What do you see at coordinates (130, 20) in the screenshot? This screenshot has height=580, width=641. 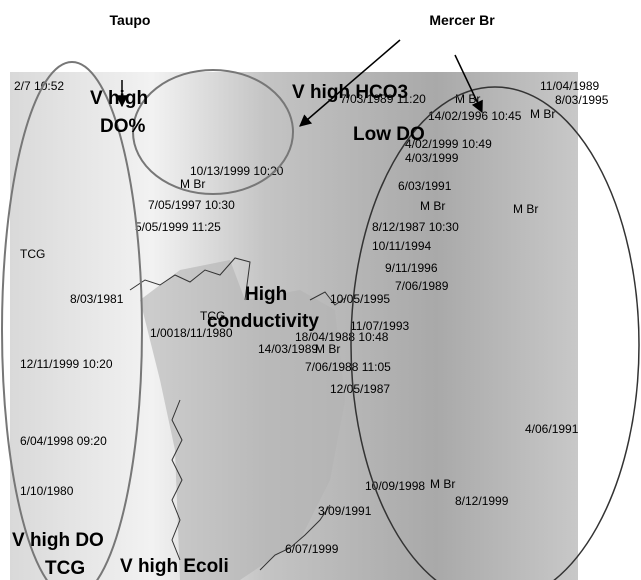 I see `site-label: Taupo` at bounding box center [130, 20].